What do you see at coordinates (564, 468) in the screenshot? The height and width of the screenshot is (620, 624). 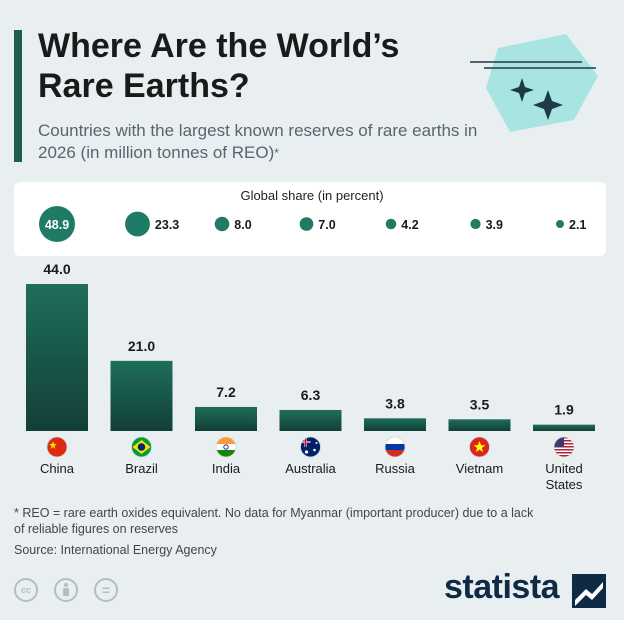 I see `category-label: United` at bounding box center [564, 468].